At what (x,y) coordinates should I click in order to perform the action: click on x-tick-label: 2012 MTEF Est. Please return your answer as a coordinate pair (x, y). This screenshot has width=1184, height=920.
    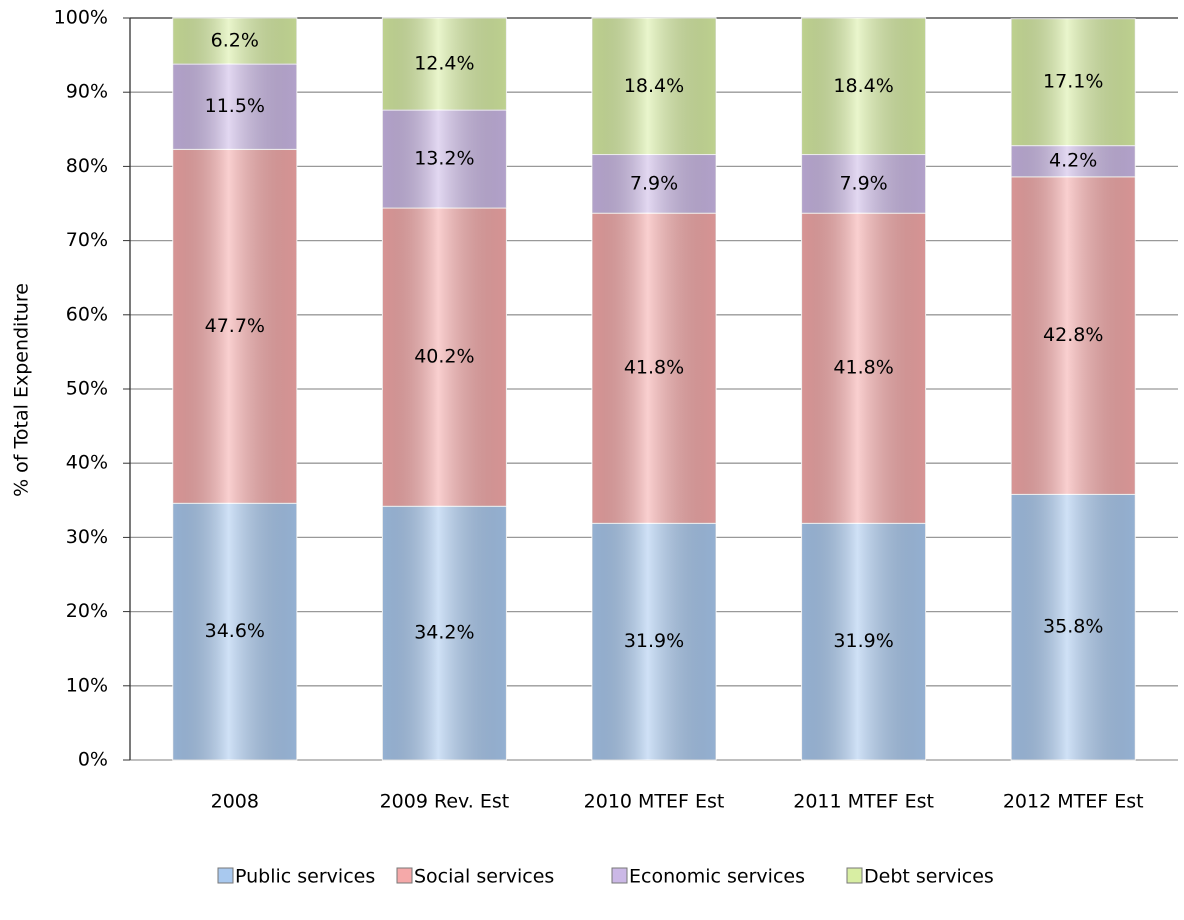
    Looking at the image, I should click on (1073, 802).